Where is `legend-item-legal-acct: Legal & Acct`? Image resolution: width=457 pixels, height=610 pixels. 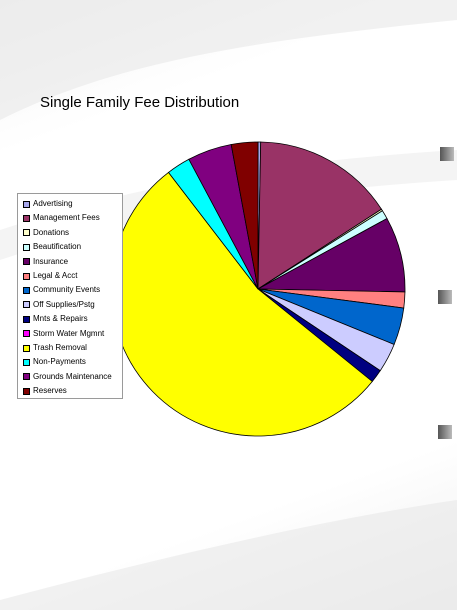 legend-item-legal-acct: Legal & Acct is located at coordinates (50, 276).